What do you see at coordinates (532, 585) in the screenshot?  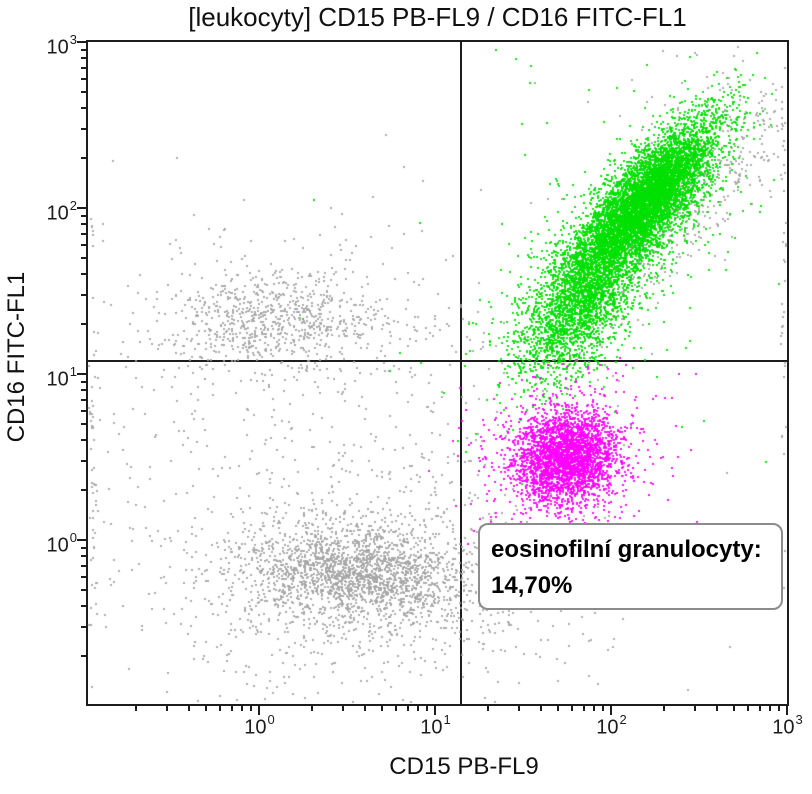 I see `gate-annotation-percentage: 14,70%` at bounding box center [532, 585].